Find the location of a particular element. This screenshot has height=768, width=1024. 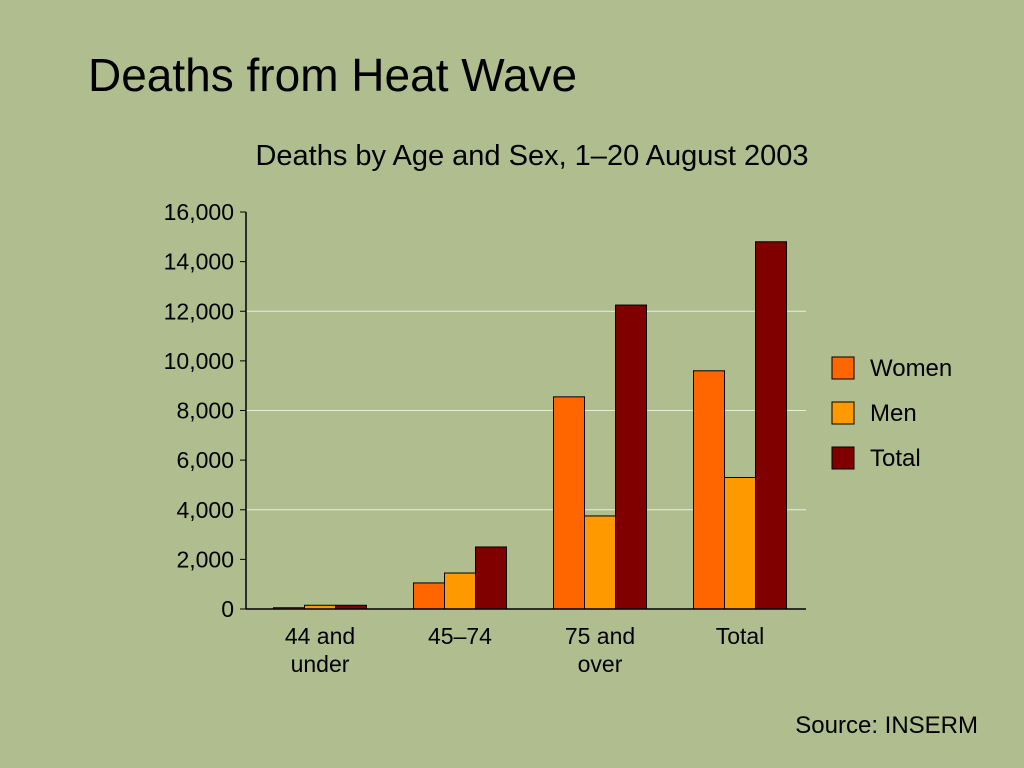

y-tick-label: 4,000 is located at coordinates (205, 510).